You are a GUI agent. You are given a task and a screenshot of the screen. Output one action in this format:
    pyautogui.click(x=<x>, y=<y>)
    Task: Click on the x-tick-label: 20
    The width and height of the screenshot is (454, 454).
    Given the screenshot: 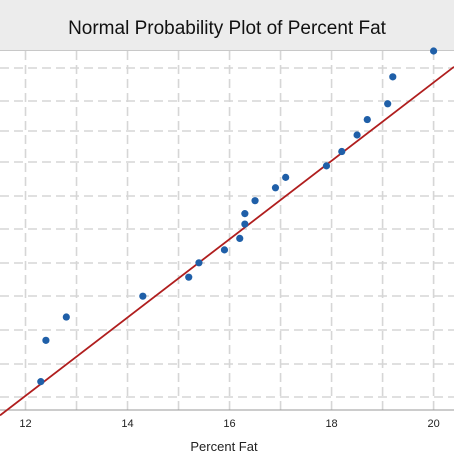 What is the action you would take?
    pyautogui.click(x=433, y=424)
    